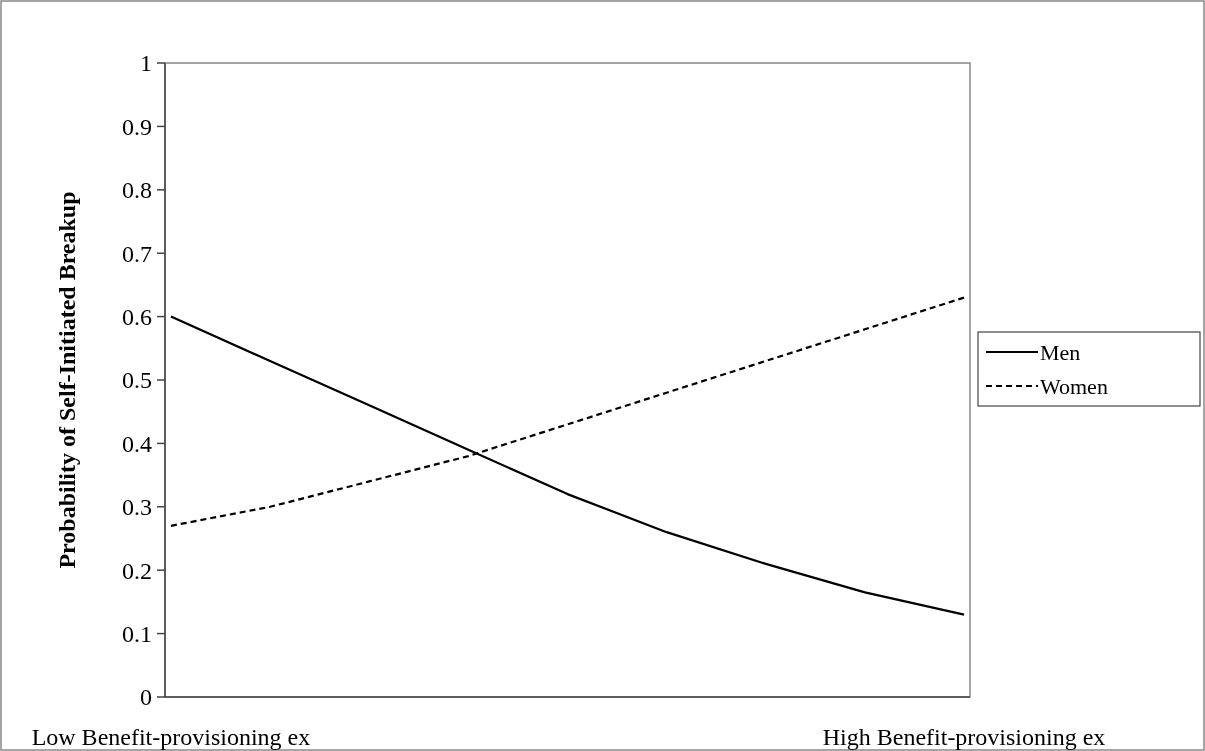 The image size is (1205, 751). Describe the element at coordinates (137, 317) in the screenshot. I see `y-tick-label: 0.6` at that location.